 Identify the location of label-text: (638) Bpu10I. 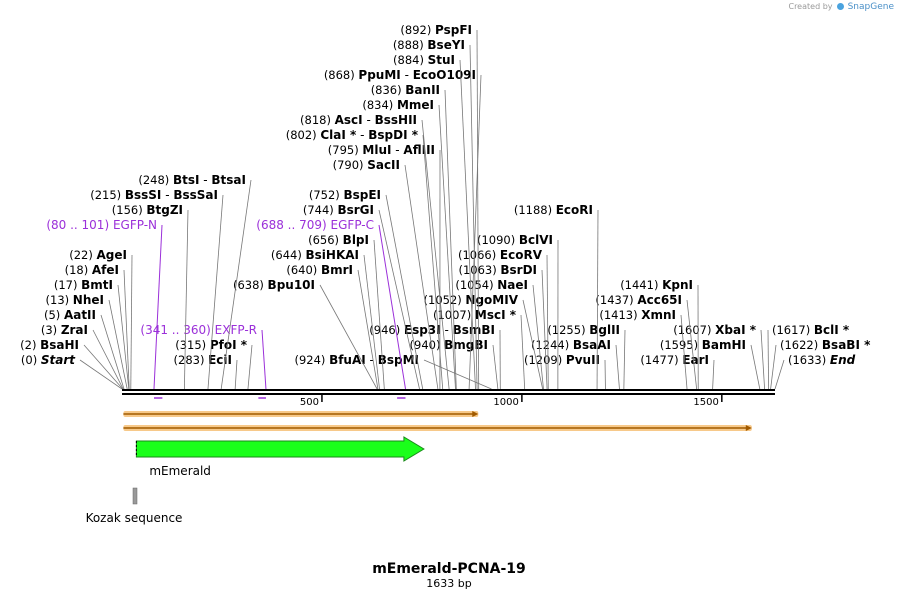
(274, 285).